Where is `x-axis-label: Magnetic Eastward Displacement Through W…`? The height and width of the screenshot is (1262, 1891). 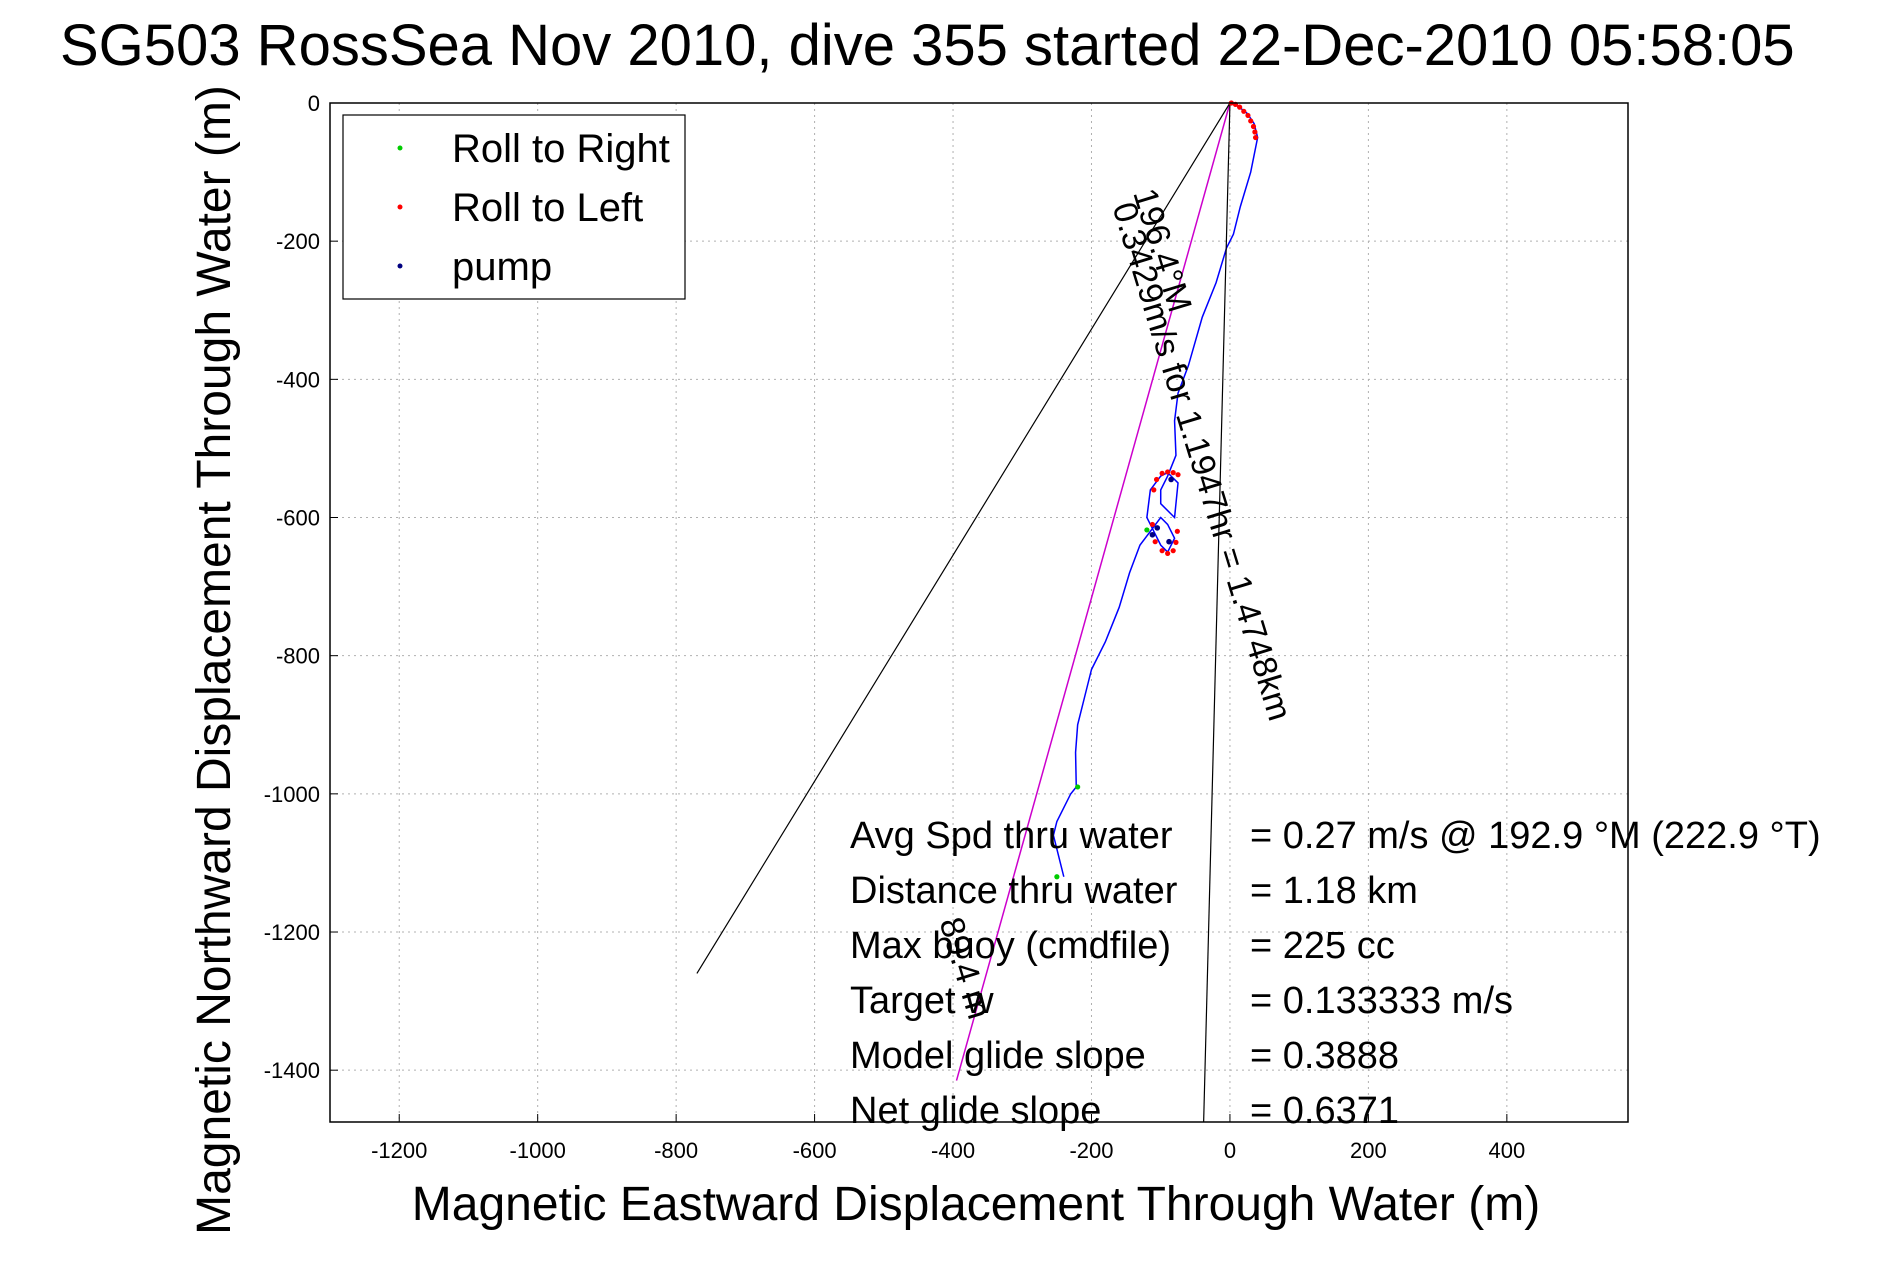
x-axis-label: Magnetic Eastward Displacement Through W… is located at coordinates (976, 1204).